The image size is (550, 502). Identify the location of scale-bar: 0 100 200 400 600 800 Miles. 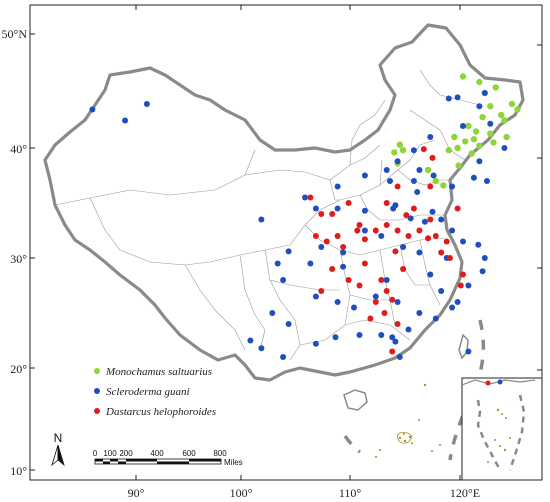
(168, 458).